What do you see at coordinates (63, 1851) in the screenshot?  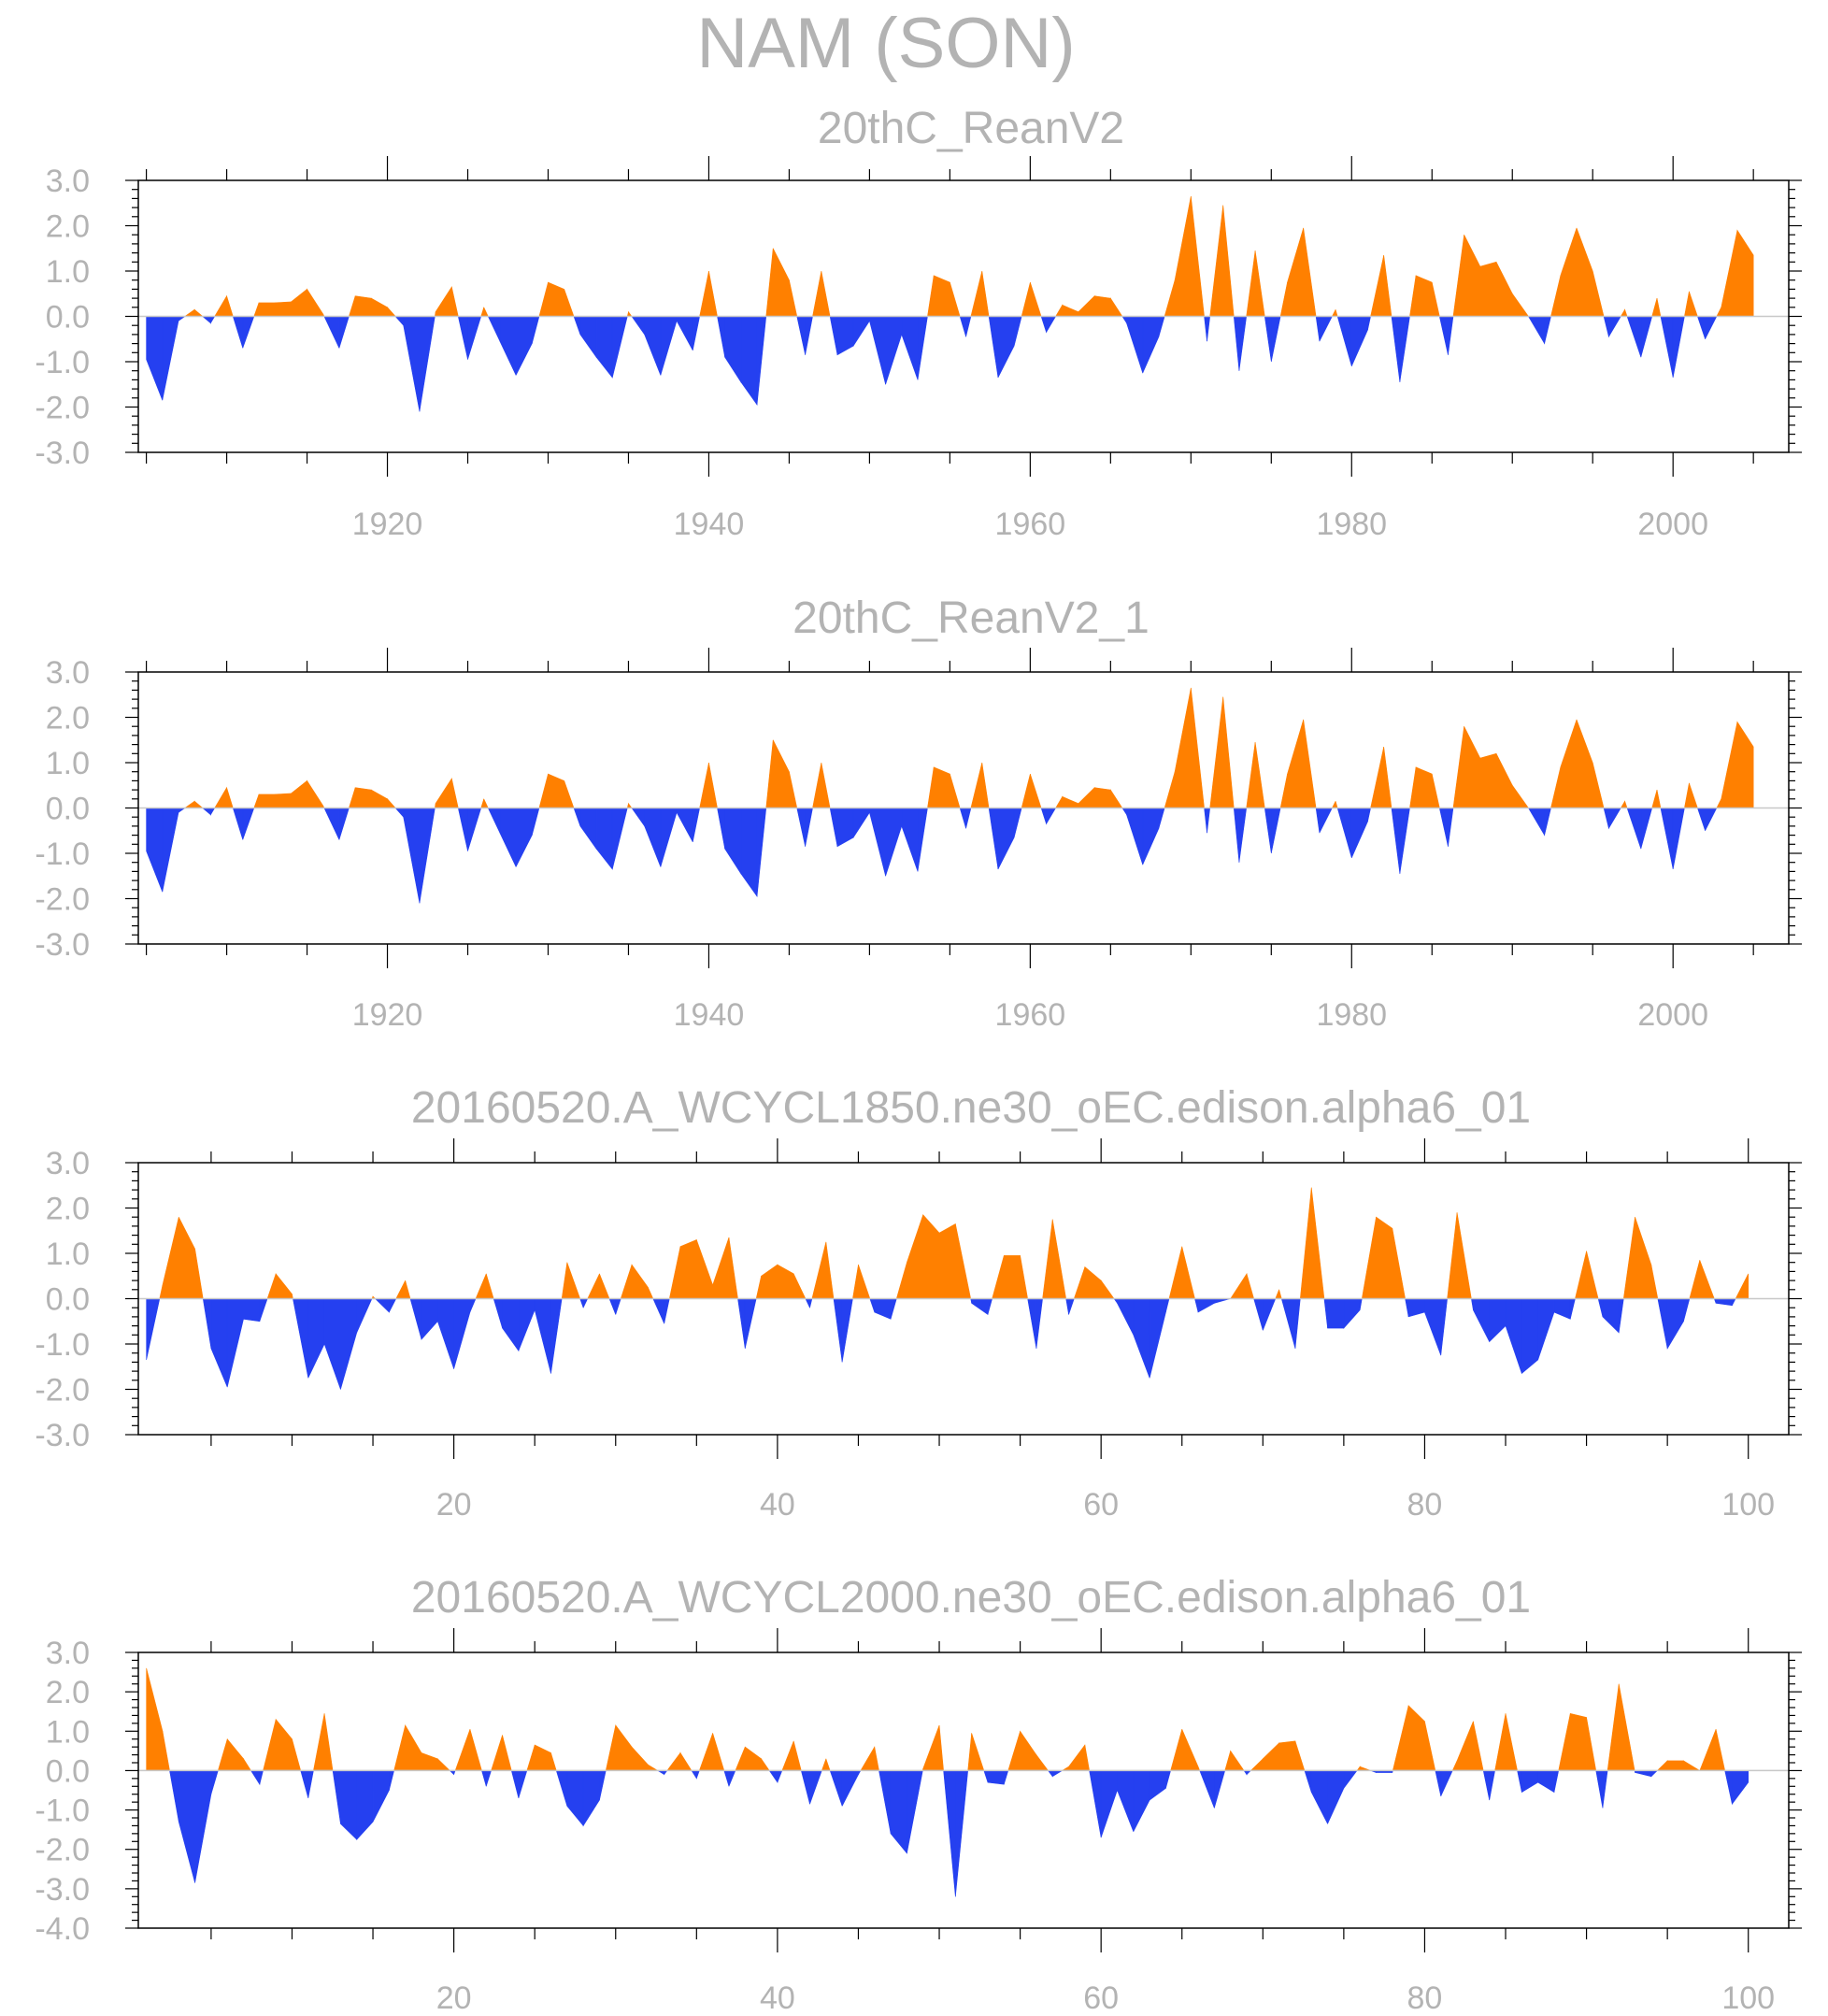 I see `y-tick-label: -2.0` at bounding box center [63, 1851].